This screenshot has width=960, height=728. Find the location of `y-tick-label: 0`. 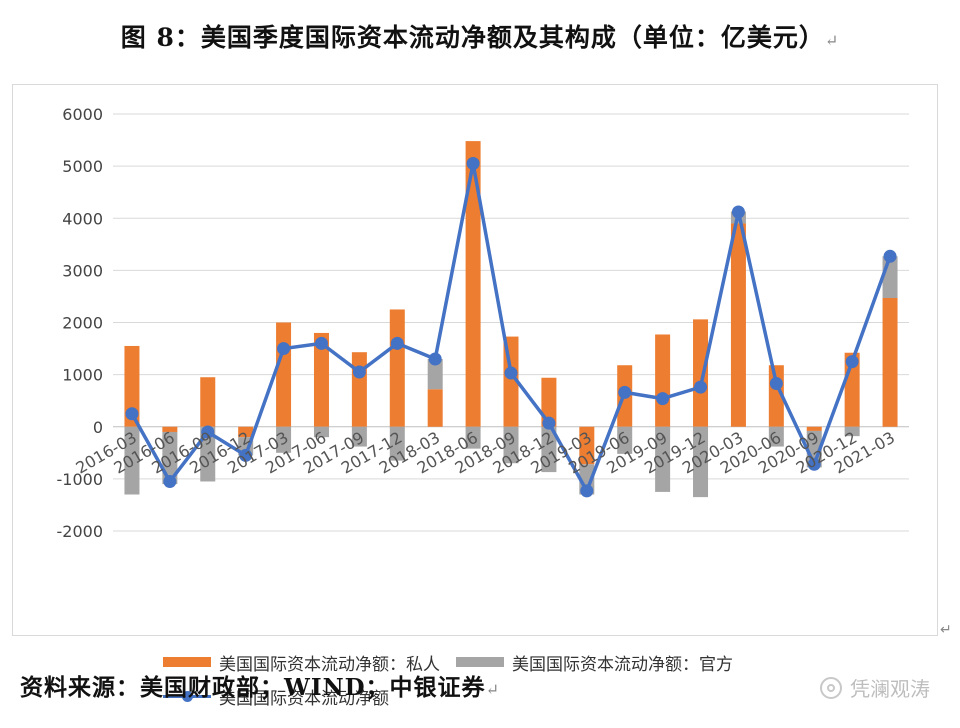

y-tick-label: 0 is located at coordinates (98, 427).